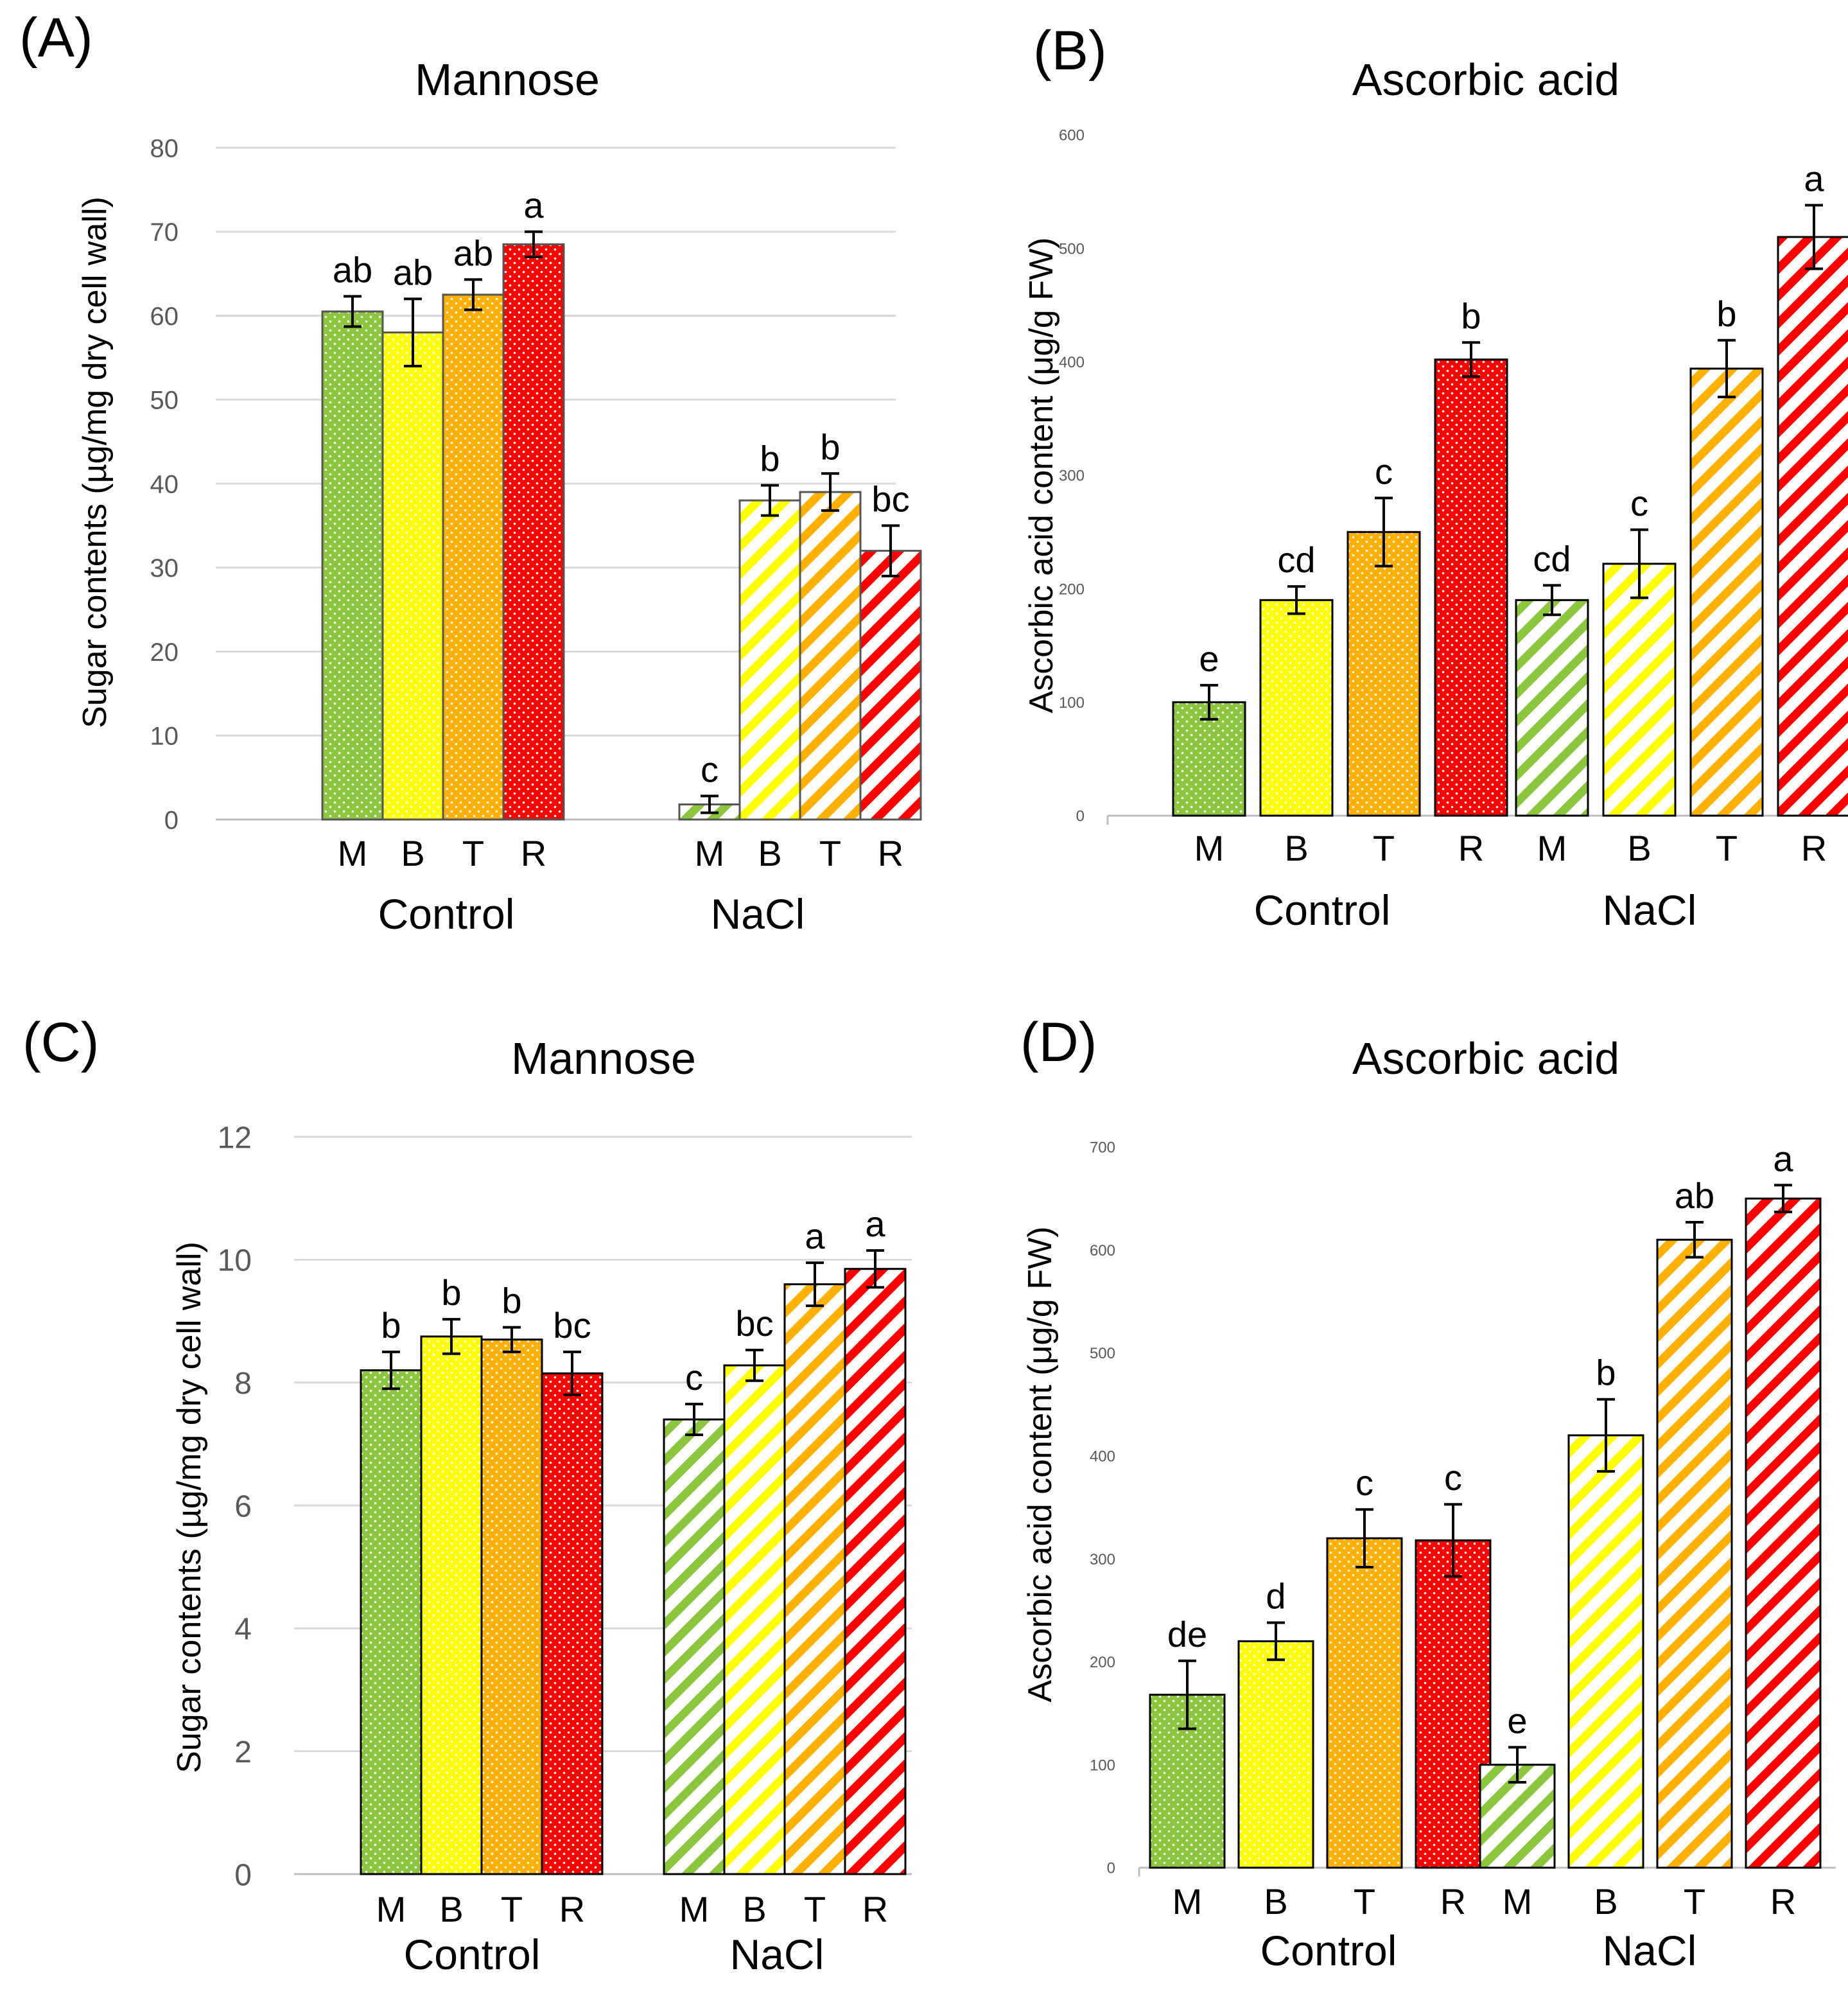  I want to click on significance-letter: e, so click(1517, 1720).